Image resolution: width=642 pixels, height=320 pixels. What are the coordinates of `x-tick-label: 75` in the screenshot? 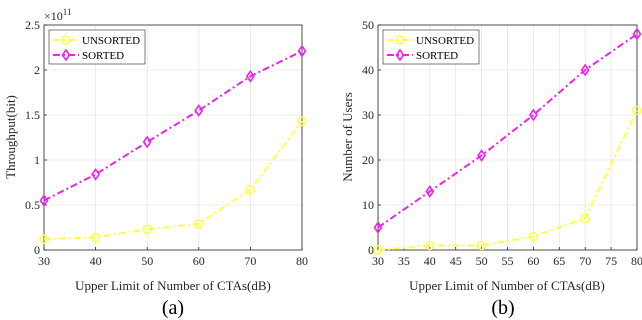 It's located at (611, 261).